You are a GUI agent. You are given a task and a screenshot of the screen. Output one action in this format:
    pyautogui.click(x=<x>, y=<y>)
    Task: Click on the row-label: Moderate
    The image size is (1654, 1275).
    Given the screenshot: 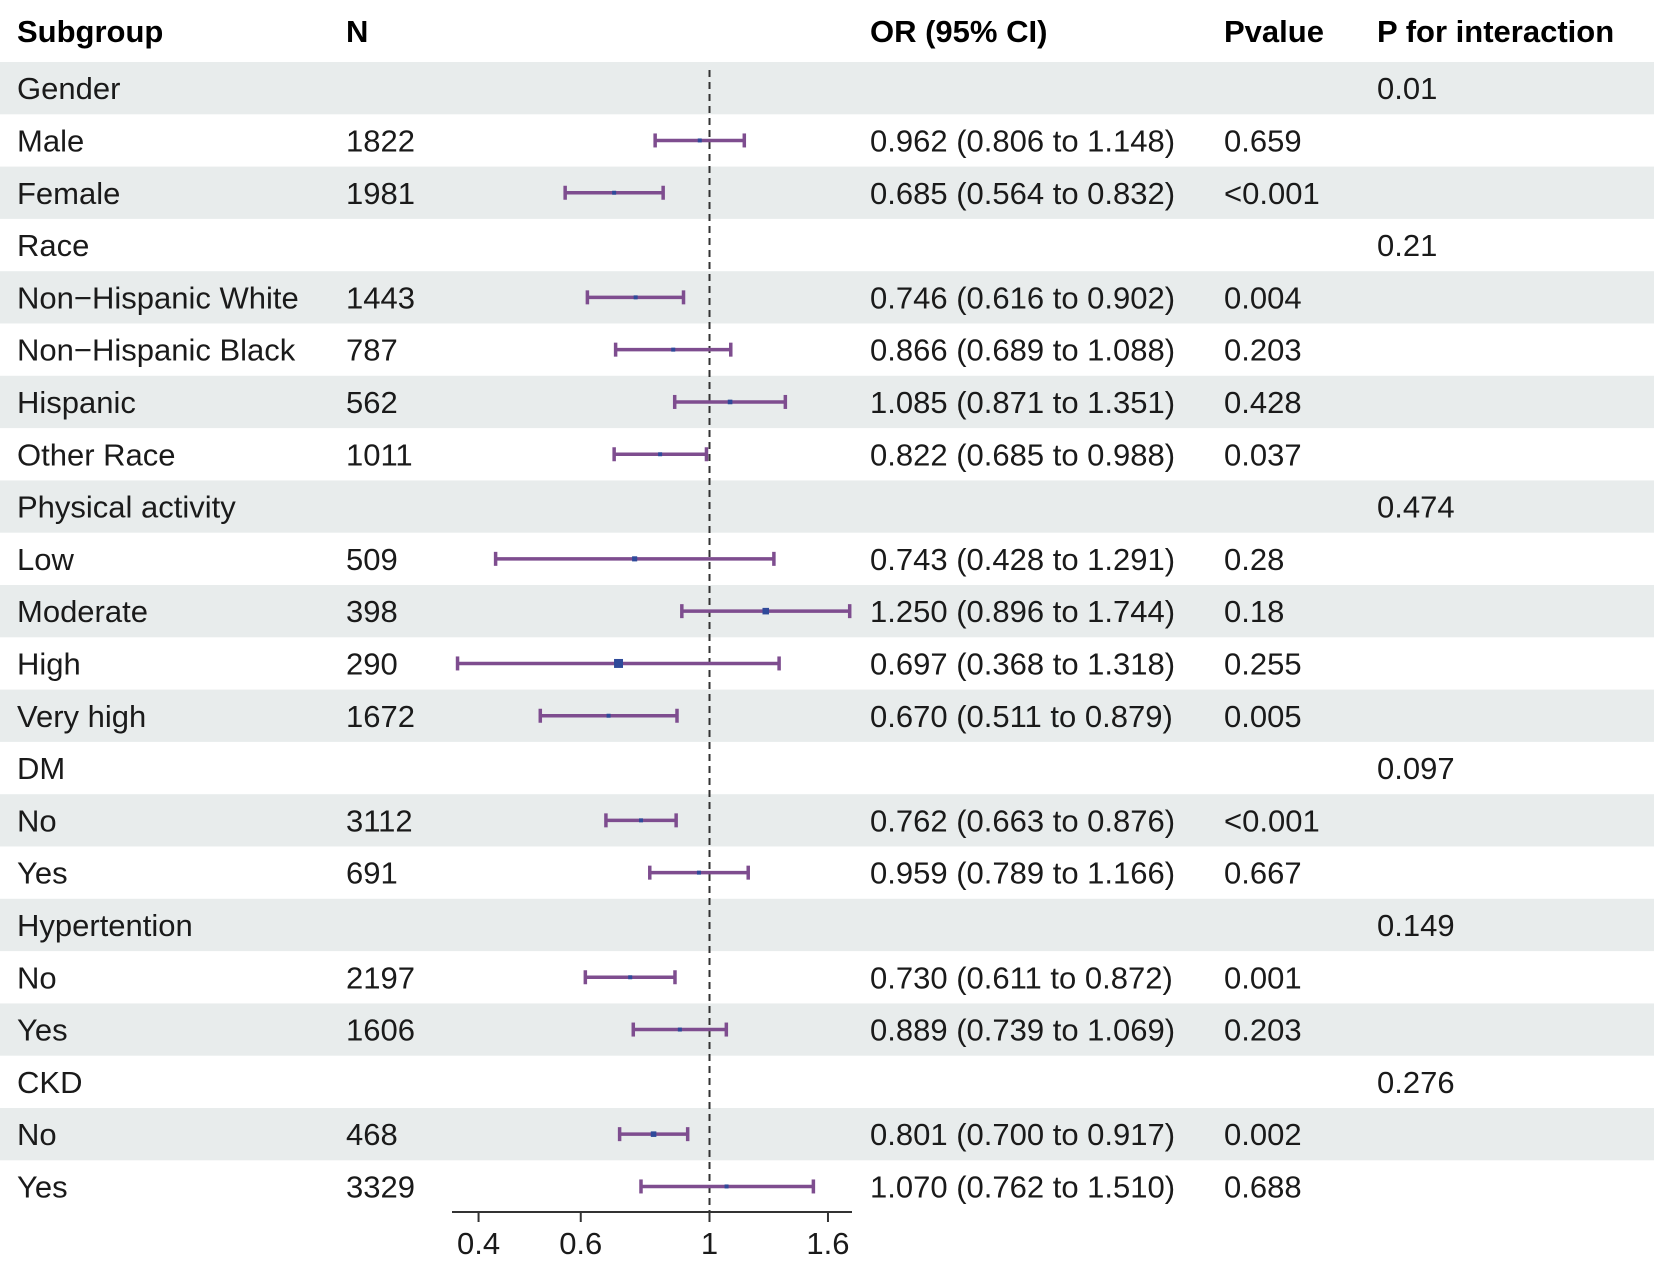 What is the action you would take?
    pyautogui.click(x=82, y=611)
    